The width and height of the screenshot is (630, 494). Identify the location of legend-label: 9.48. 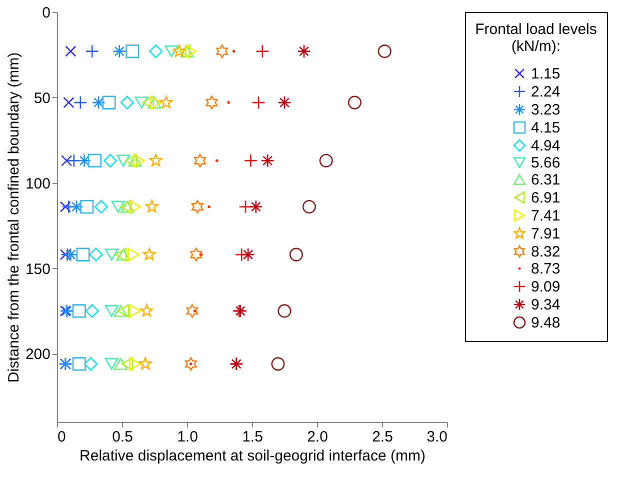
(545, 323).